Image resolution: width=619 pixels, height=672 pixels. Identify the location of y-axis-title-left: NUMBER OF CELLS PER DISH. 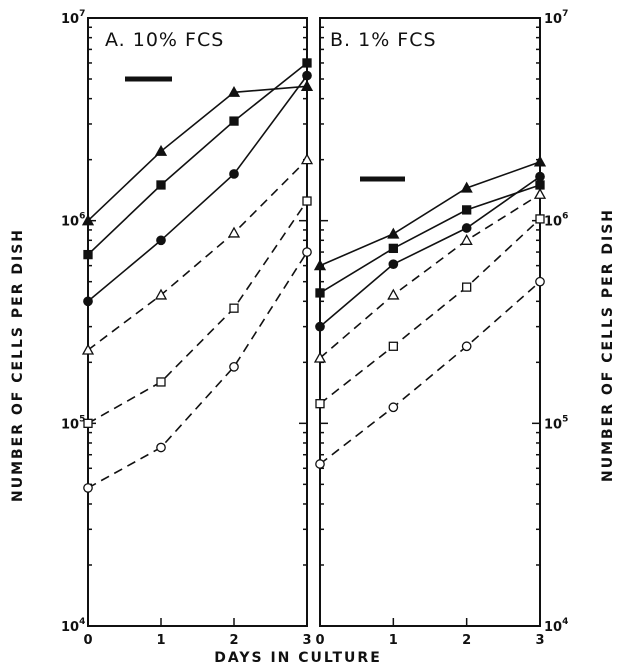
(18, 365).